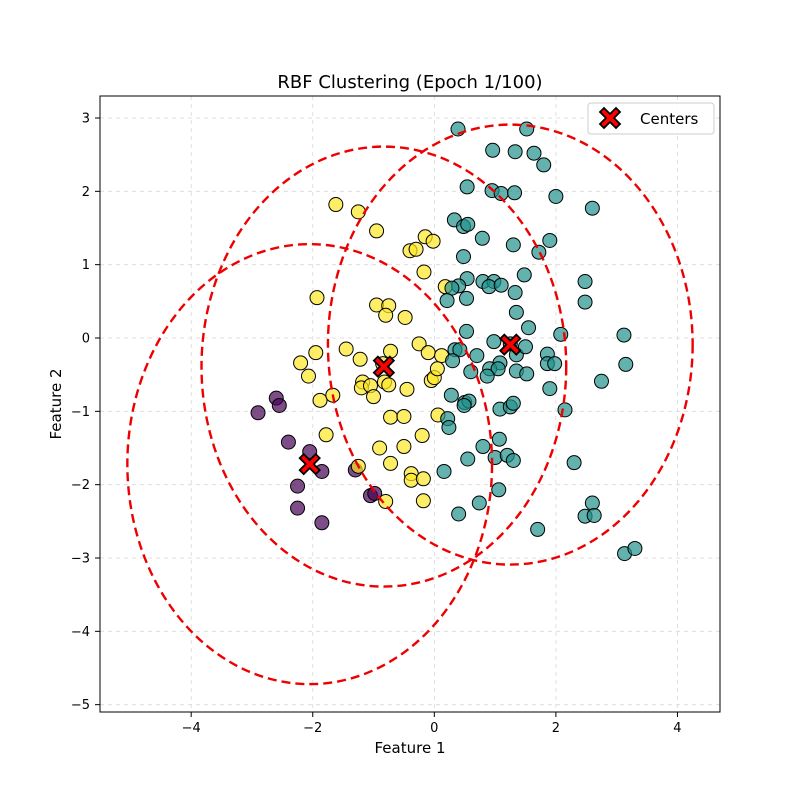  What do you see at coordinates (56, 404) in the screenshot?
I see `y-axis-label: Feature 2` at bounding box center [56, 404].